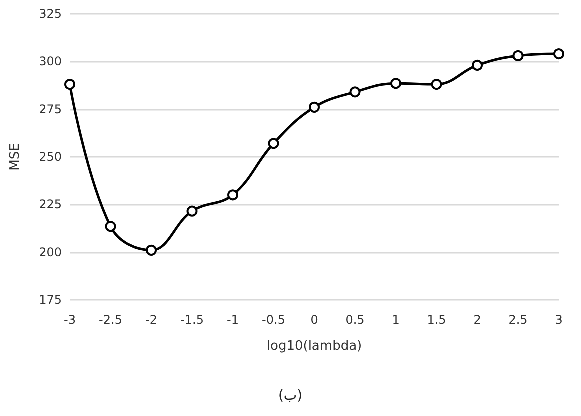  What do you see at coordinates (70, 320) in the screenshot?
I see `x-tick-label: -3` at bounding box center [70, 320].